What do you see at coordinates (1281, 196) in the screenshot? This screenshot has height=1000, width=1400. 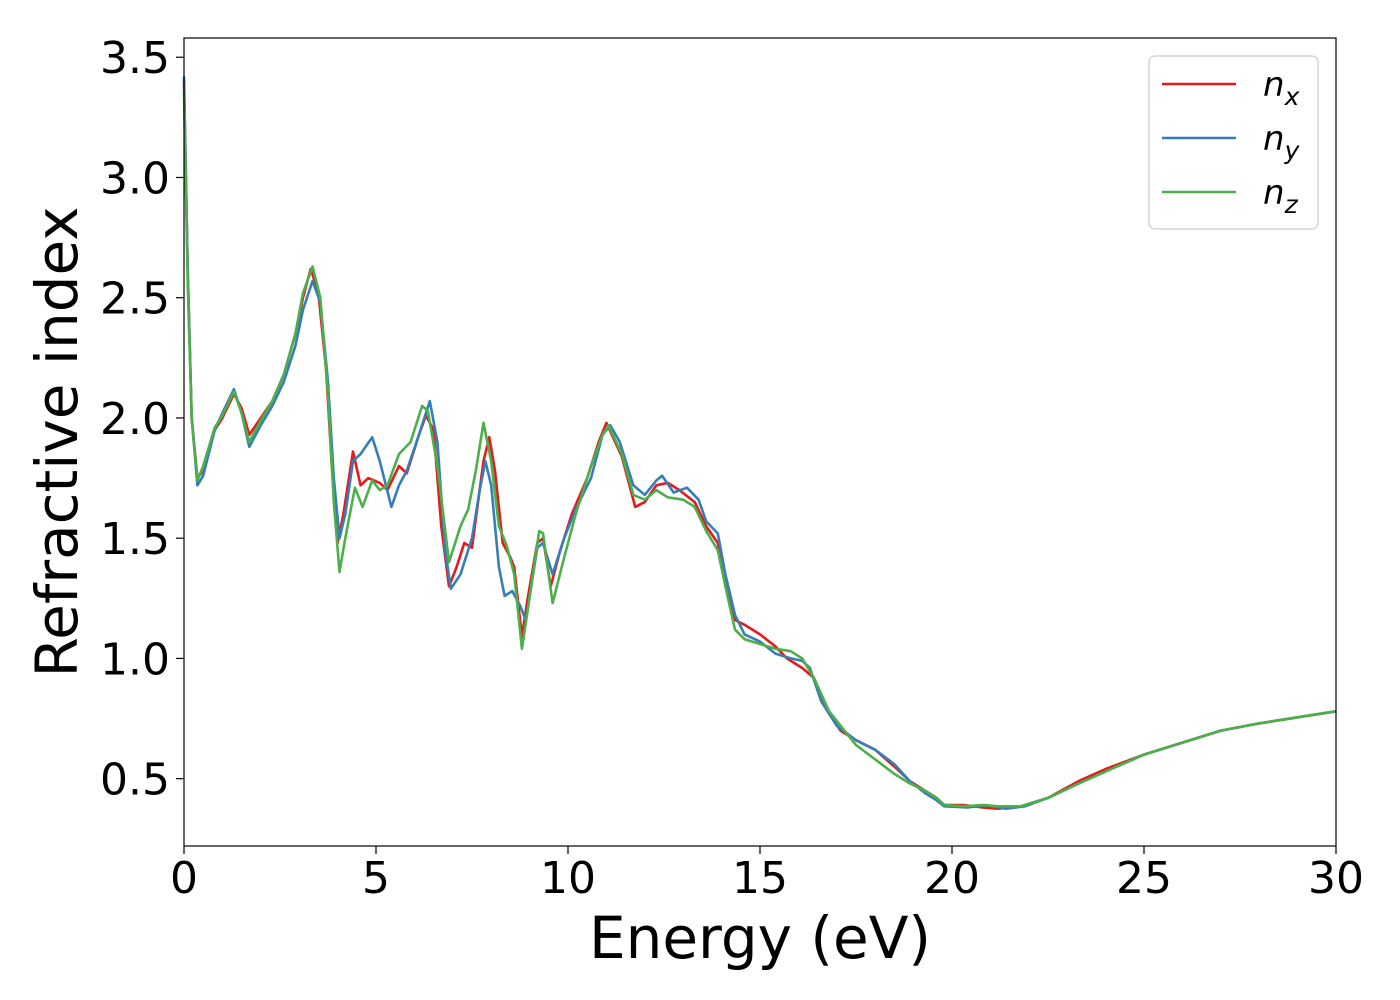 I see `legend-label-n_z: nz` at bounding box center [1281, 196].